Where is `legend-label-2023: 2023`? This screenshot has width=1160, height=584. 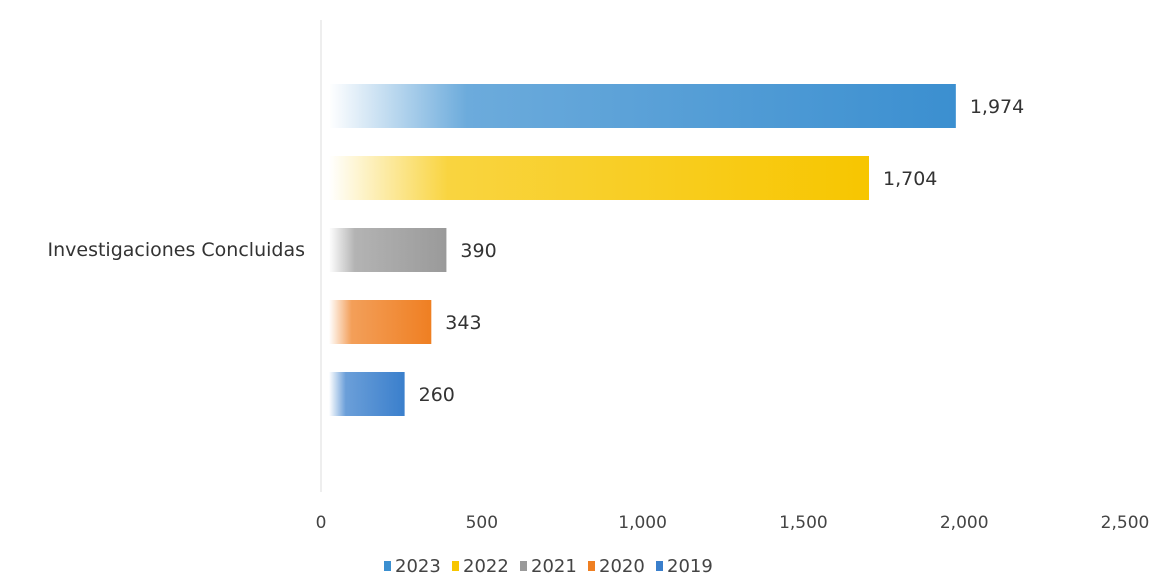 legend-label-2023: 2023 is located at coordinates (418, 566).